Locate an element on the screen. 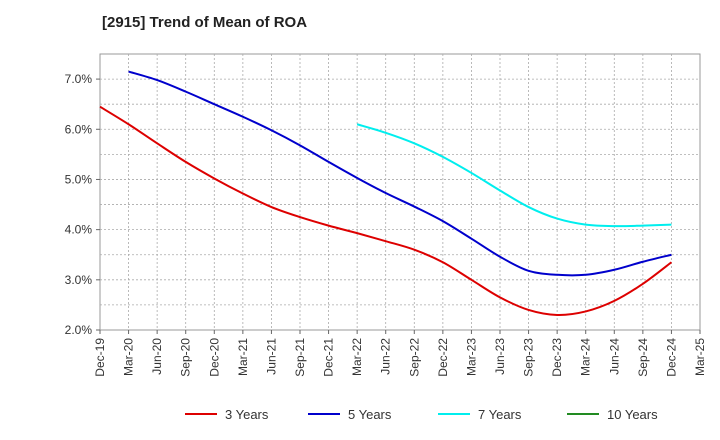 Image resolution: width=720 pixels, height=440 pixels. x-tick-label: Dec-22 is located at coordinates (443, 357).